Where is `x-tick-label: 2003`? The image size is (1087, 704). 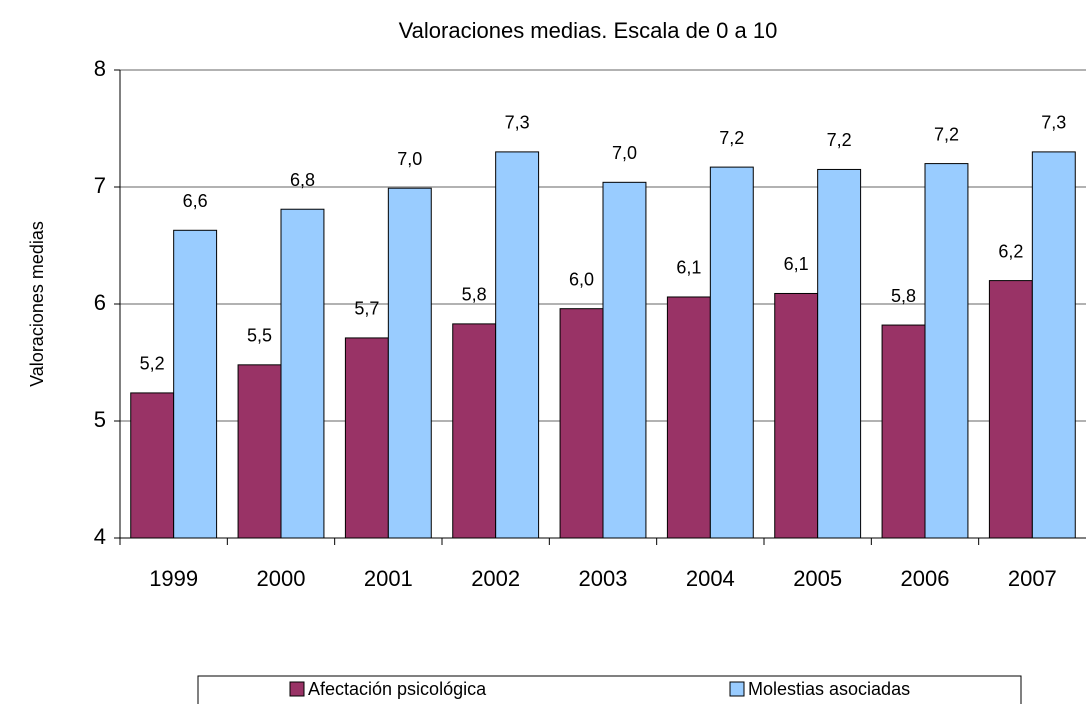 x-tick-label: 2003 is located at coordinates (603, 578).